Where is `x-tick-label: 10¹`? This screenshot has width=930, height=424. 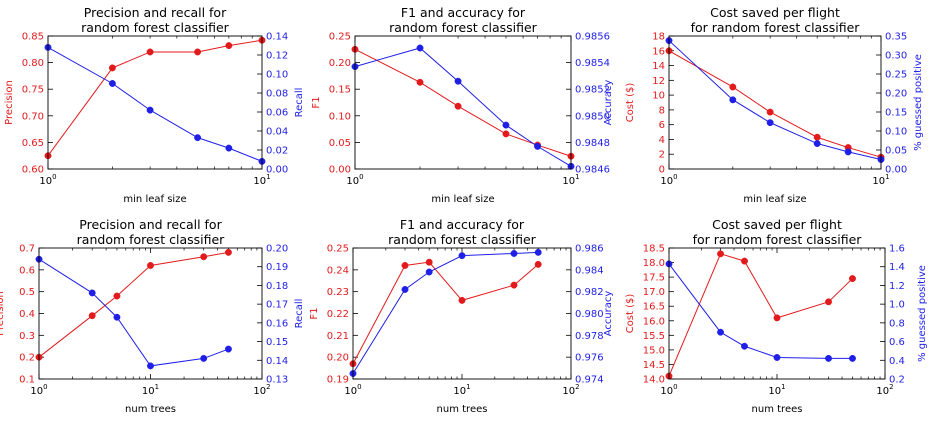 x-tick-label: 10¹ is located at coordinates (880, 180).